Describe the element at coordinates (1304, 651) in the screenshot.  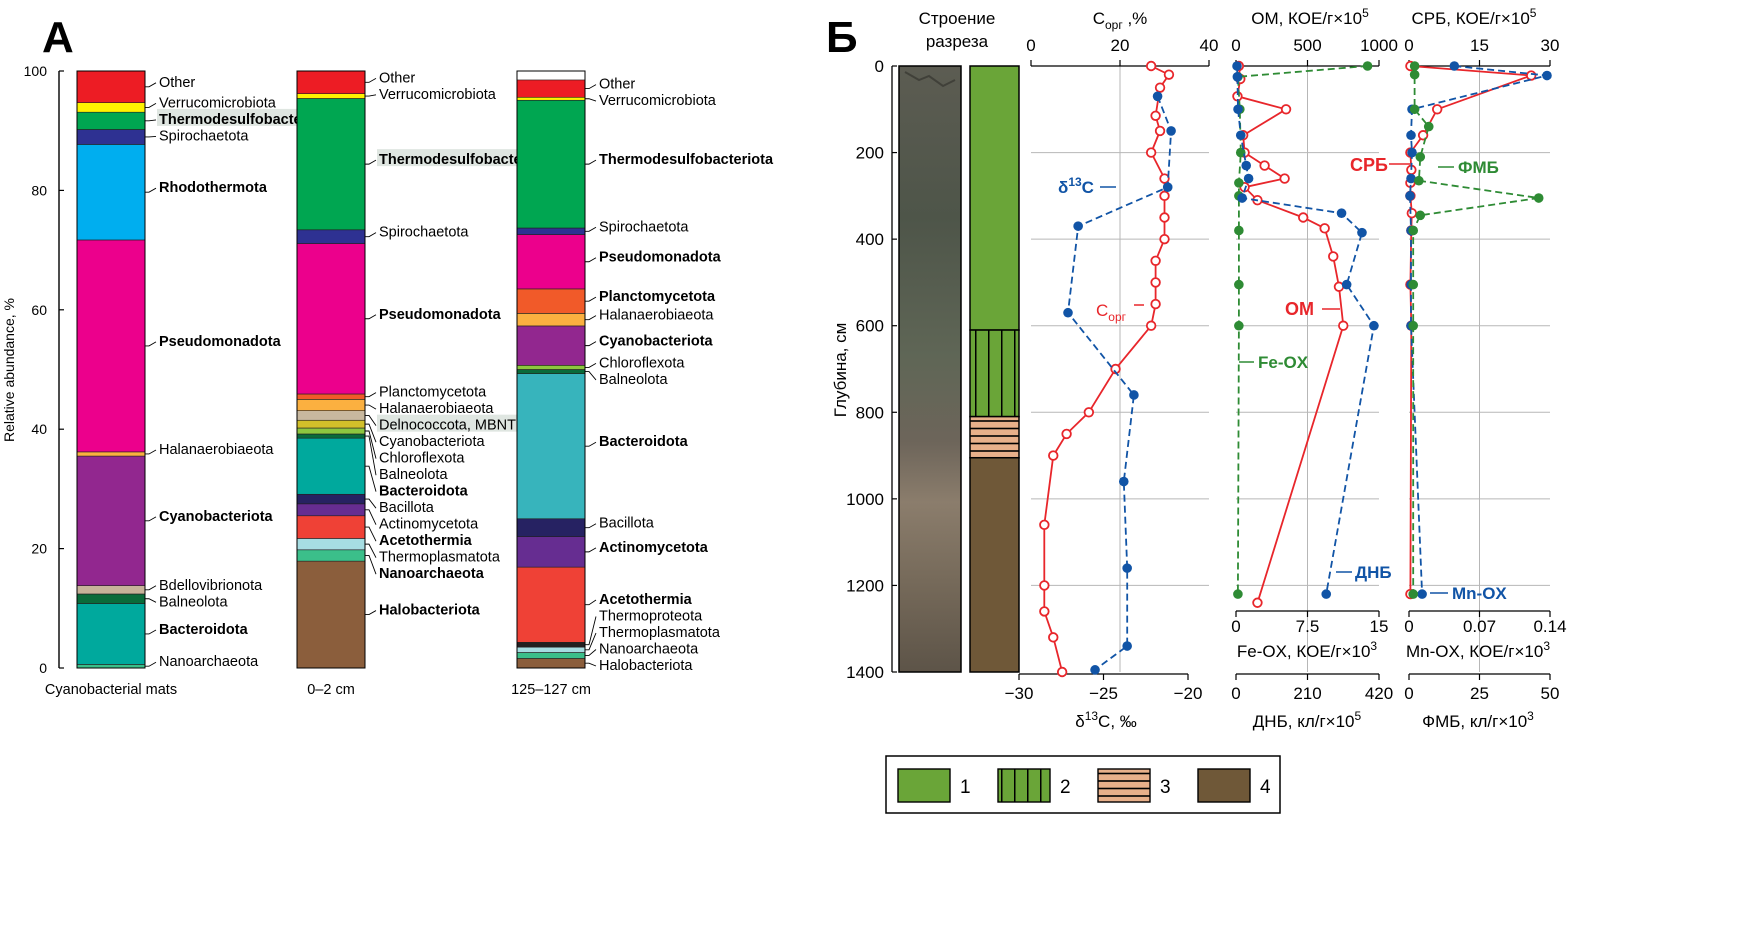
I see `axis-title-main: Fe-OX, КОЕ/г×10` at that location.